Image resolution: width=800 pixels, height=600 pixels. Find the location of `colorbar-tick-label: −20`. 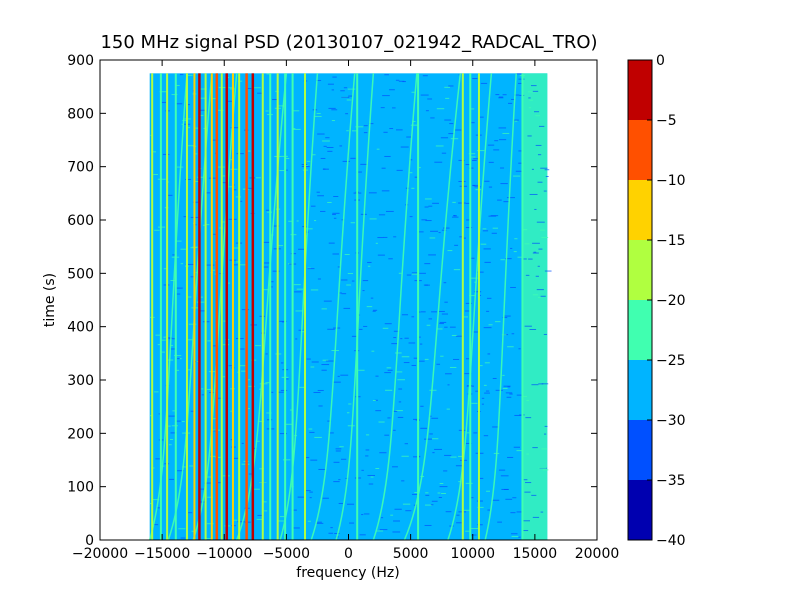

colorbar-tick-label: −20 is located at coordinates (671, 301).